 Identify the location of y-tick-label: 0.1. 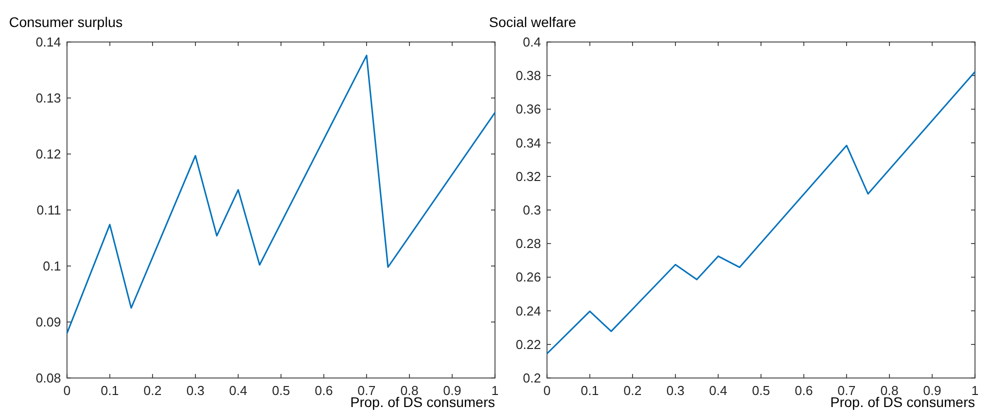
(51, 266).